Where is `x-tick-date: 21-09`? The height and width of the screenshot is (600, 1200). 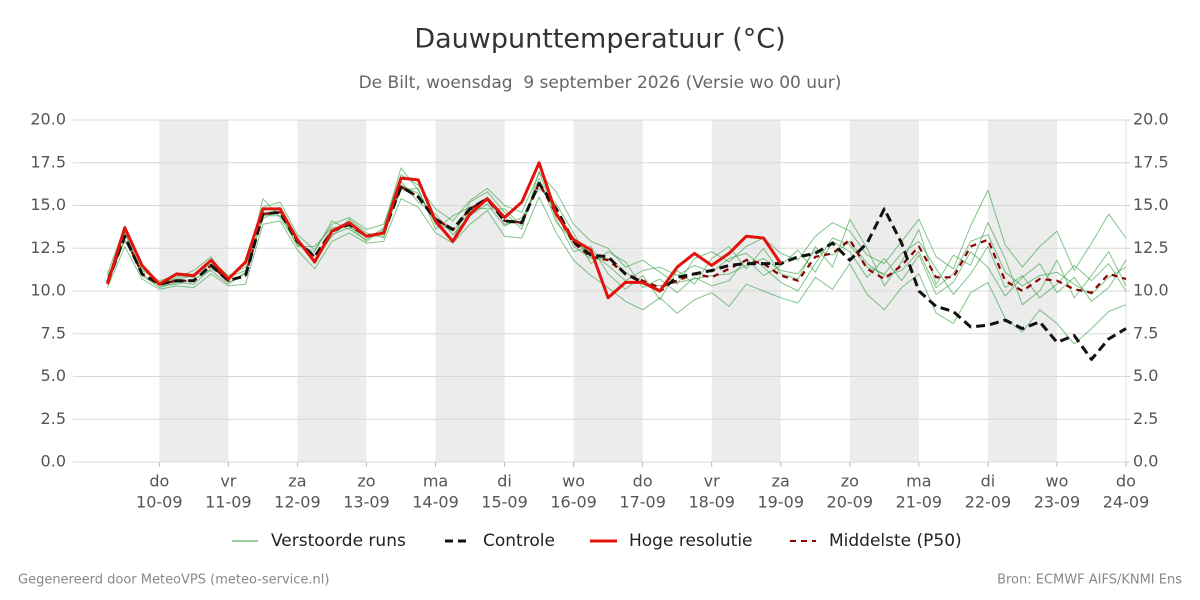
x-tick-date: 21-09 is located at coordinates (919, 502).